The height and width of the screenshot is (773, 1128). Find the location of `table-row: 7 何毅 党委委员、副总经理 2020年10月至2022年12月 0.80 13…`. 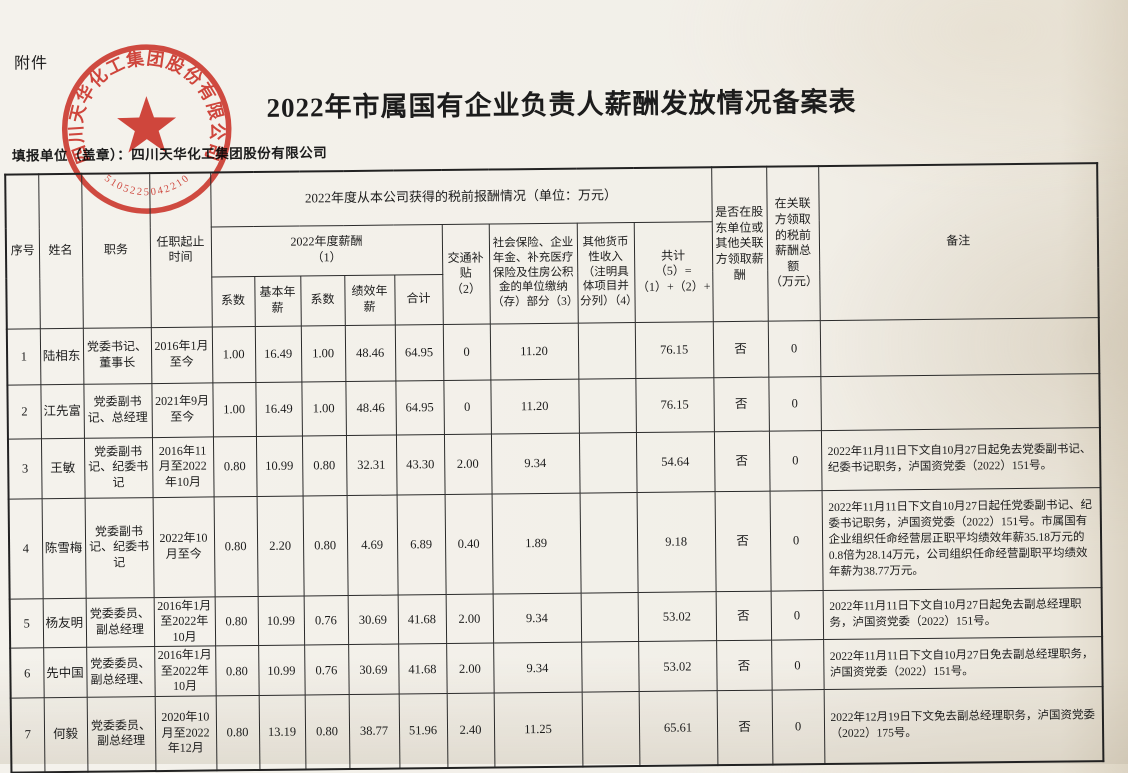

table-row: 7 何毅 党委委员、副总经理 2020年10月至2022年12月 0.80 13… is located at coordinates (557, 729).